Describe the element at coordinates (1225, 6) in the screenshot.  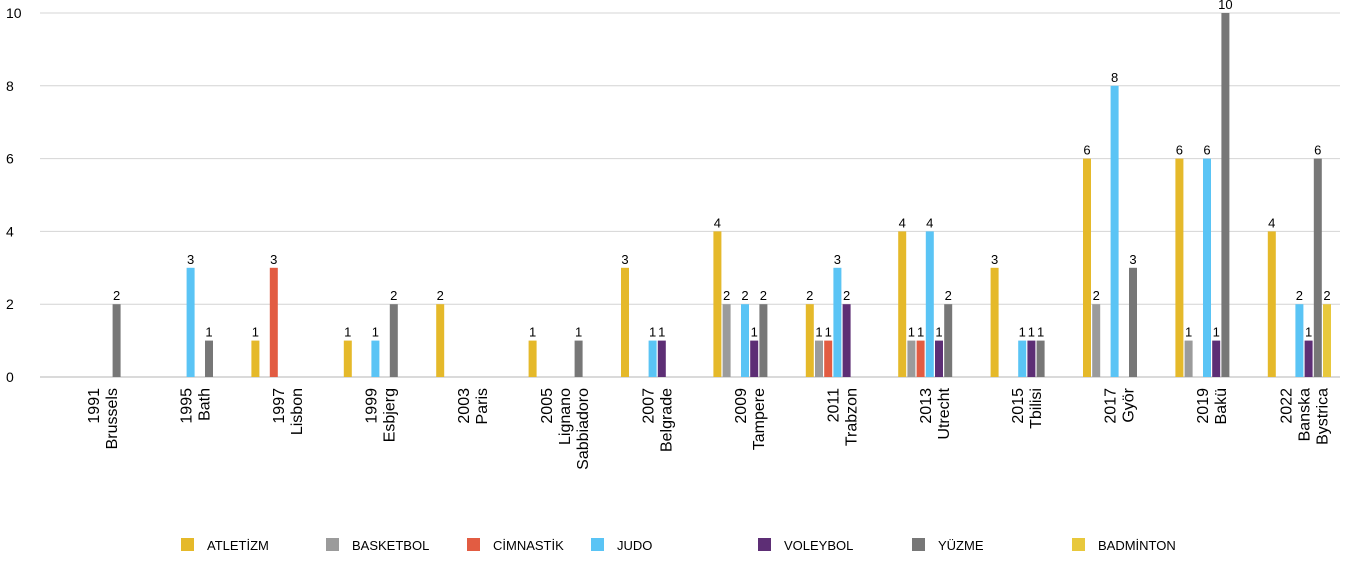
I see `data-label: 10` at that location.